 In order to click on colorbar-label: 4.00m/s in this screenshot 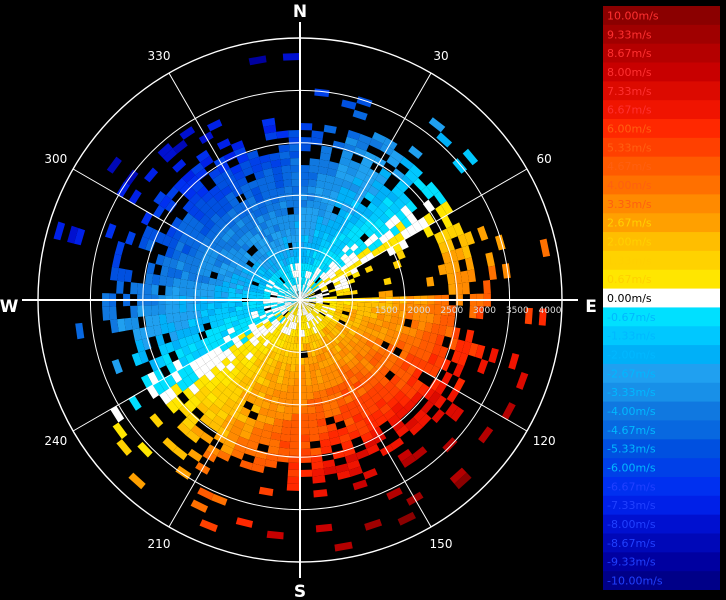, I will do `click(629, 185)`.